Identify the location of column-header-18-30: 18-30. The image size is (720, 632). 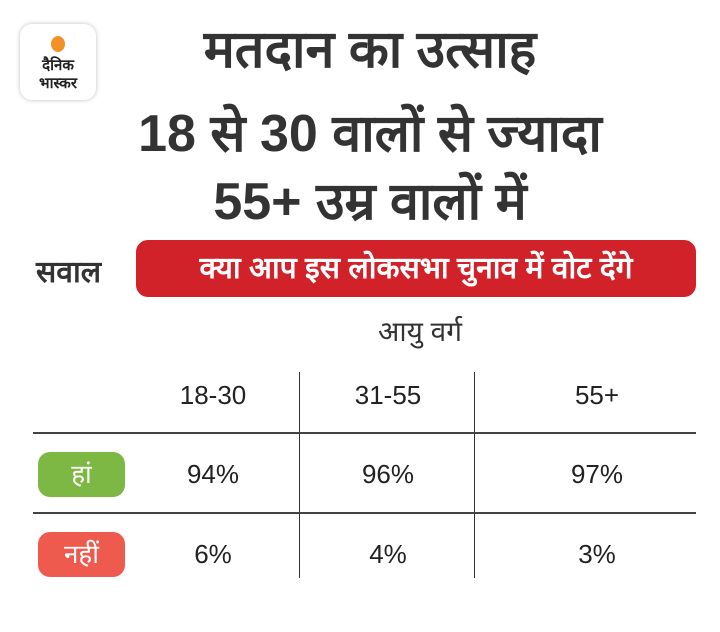
(213, 395).